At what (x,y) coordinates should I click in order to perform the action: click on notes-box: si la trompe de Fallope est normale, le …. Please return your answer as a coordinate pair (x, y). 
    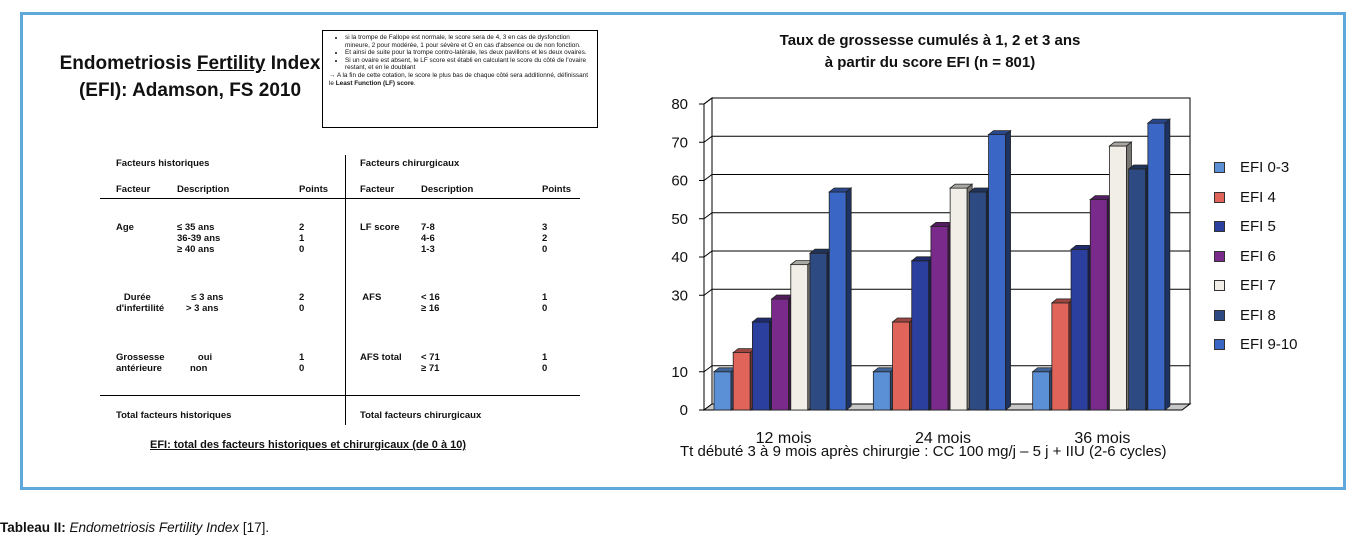
    Looking at the image, I should click on (460, 79).